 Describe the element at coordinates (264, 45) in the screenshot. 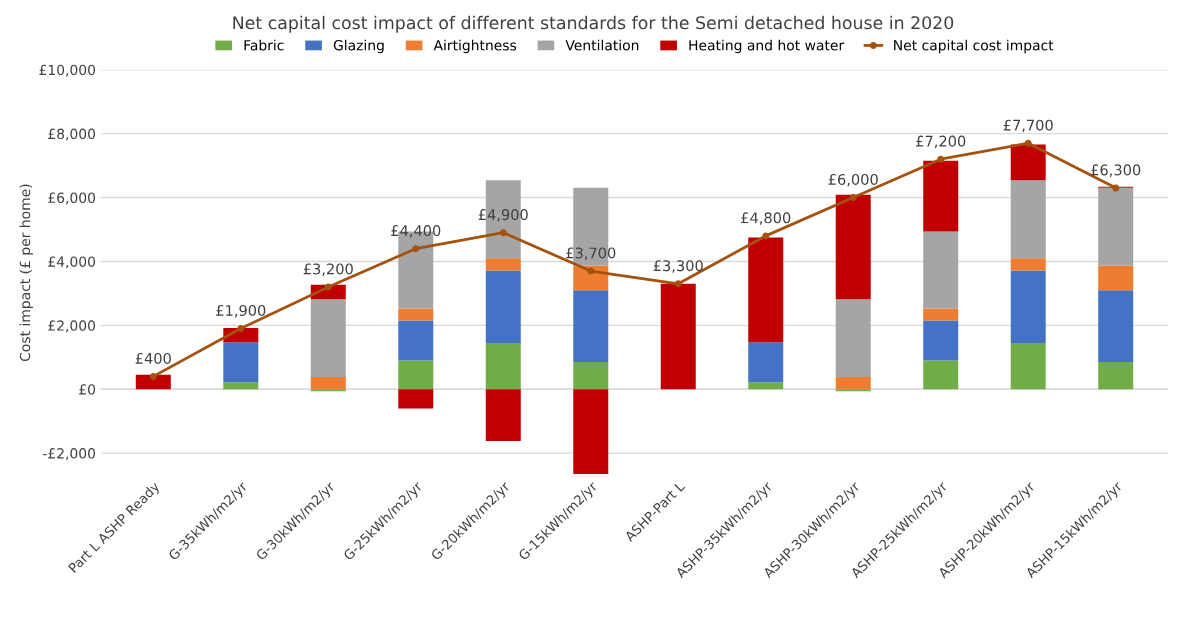

I see `legend-label: Fabric` at that location.